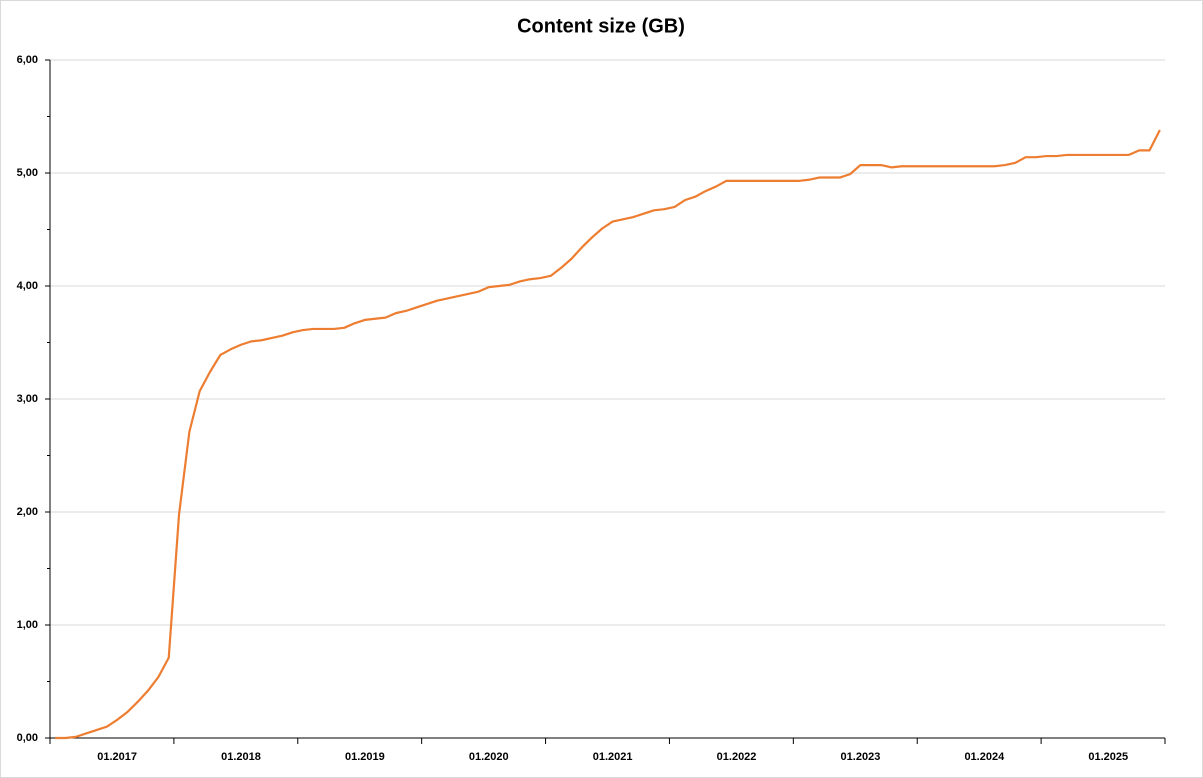  What do you see at coordinates (365, 757) in the screenshot?
I see `x-tick-label: 01.2019` at bounding box center [365, 757].